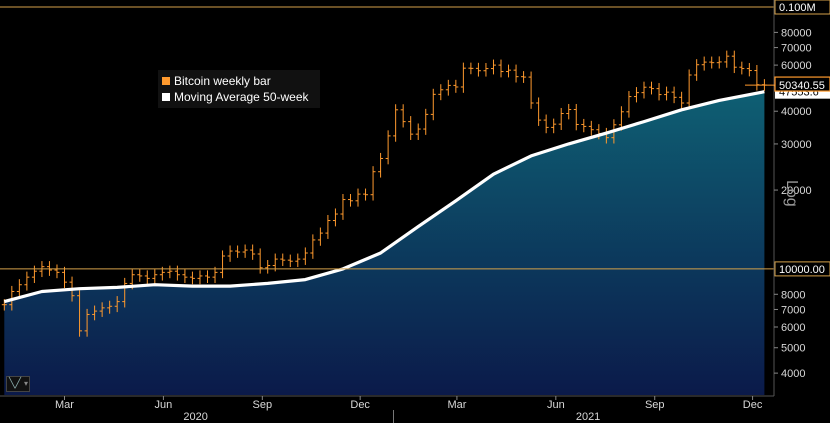 This screenshot has width=830, height=423. I want to click on reference-label: 0.100M, so click(797, 8).